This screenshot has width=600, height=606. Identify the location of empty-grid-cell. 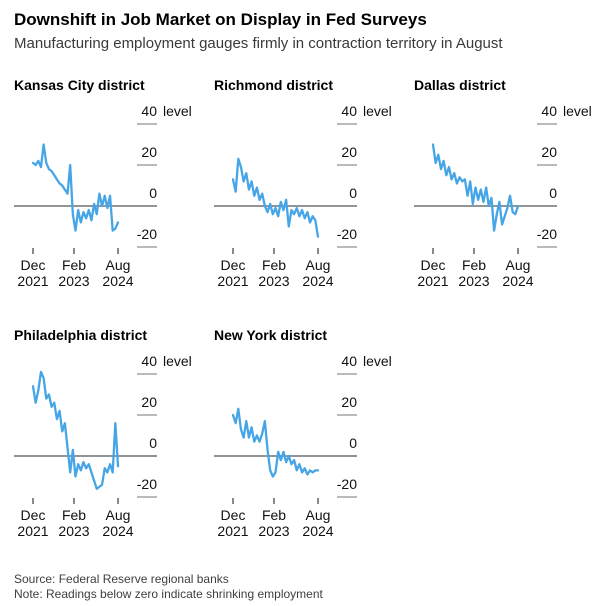
(500, 445).